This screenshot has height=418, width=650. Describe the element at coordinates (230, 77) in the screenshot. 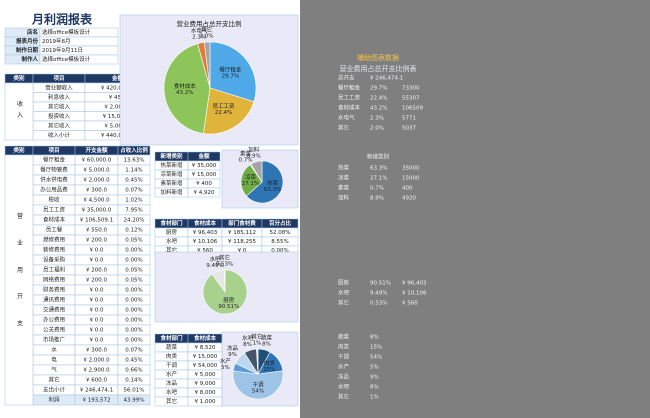

I see `slice-value: 29.7%` at that location.